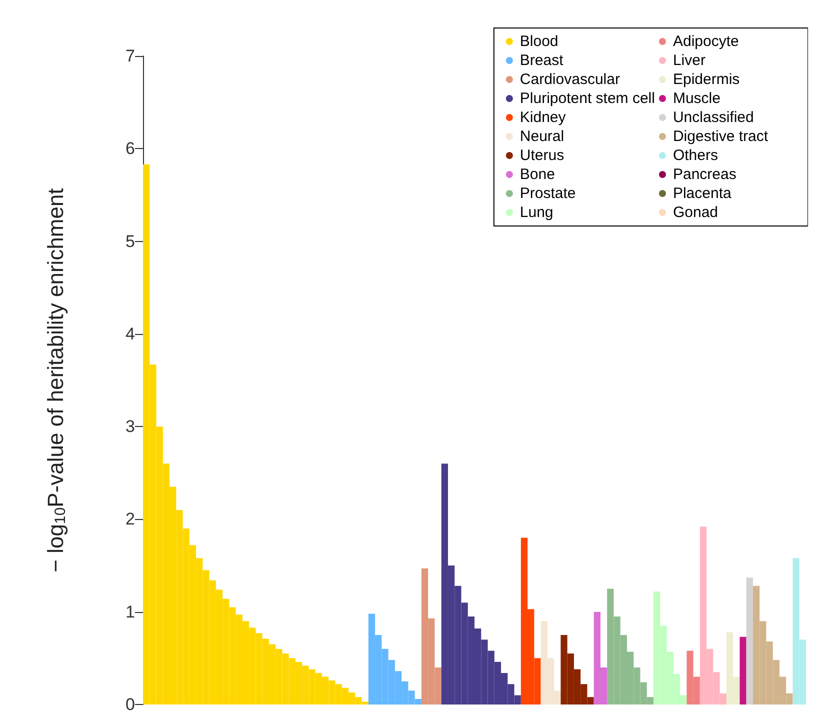  What do you see at coordinates (130, 704) in the screenshot?
I see `y-tick-label: 0` at bounding box center [130, 704].